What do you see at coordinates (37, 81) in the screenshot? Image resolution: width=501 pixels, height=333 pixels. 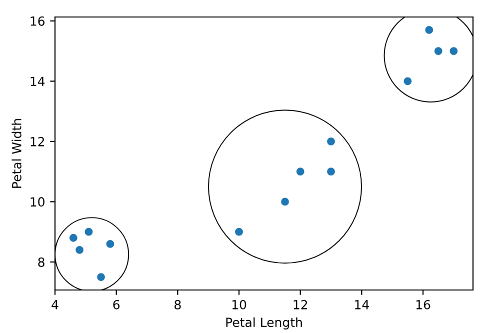 I see `y-tick-label: 14` at bounding box center [37, 81].